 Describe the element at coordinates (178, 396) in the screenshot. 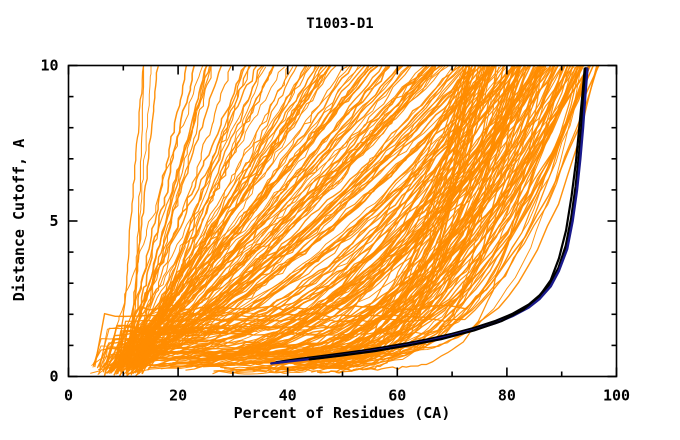

I see `x-tick-label: 20` at that location.